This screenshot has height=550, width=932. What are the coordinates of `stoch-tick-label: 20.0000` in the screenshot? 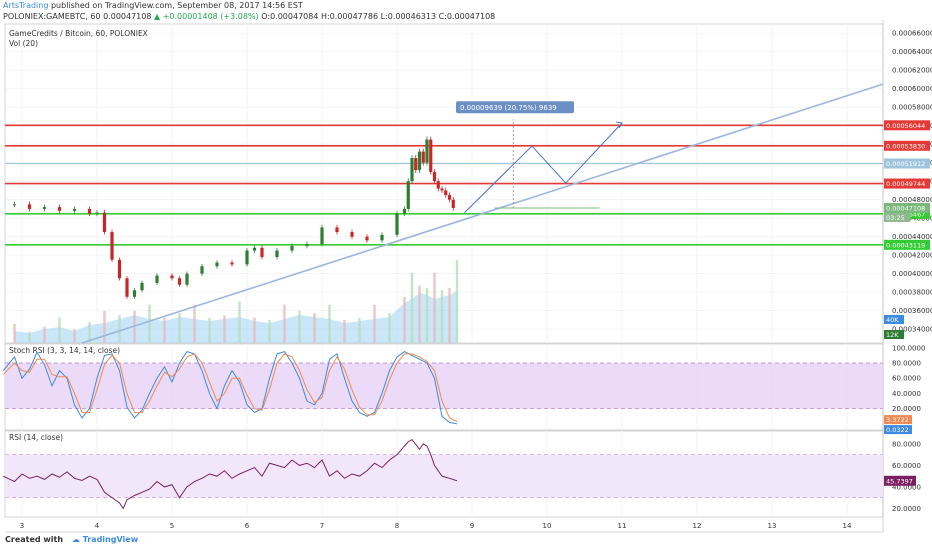 It's located at (906, 409).